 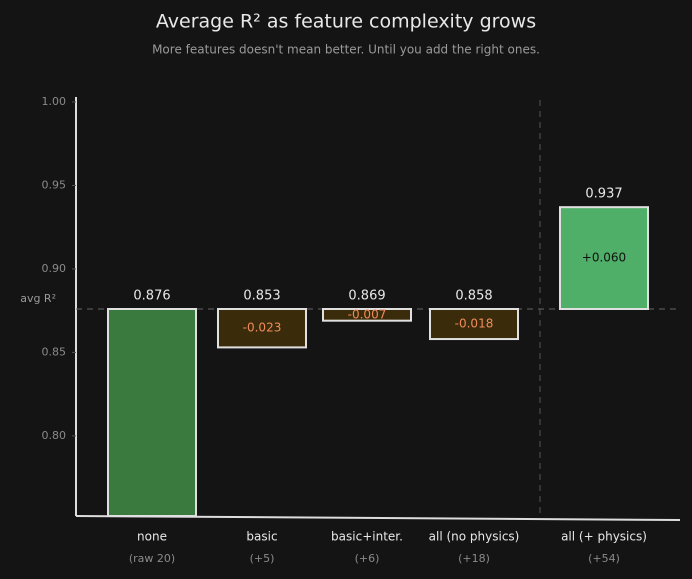 I want to click on x-tick-label: all (+ physics), so click(x=604, y=537).